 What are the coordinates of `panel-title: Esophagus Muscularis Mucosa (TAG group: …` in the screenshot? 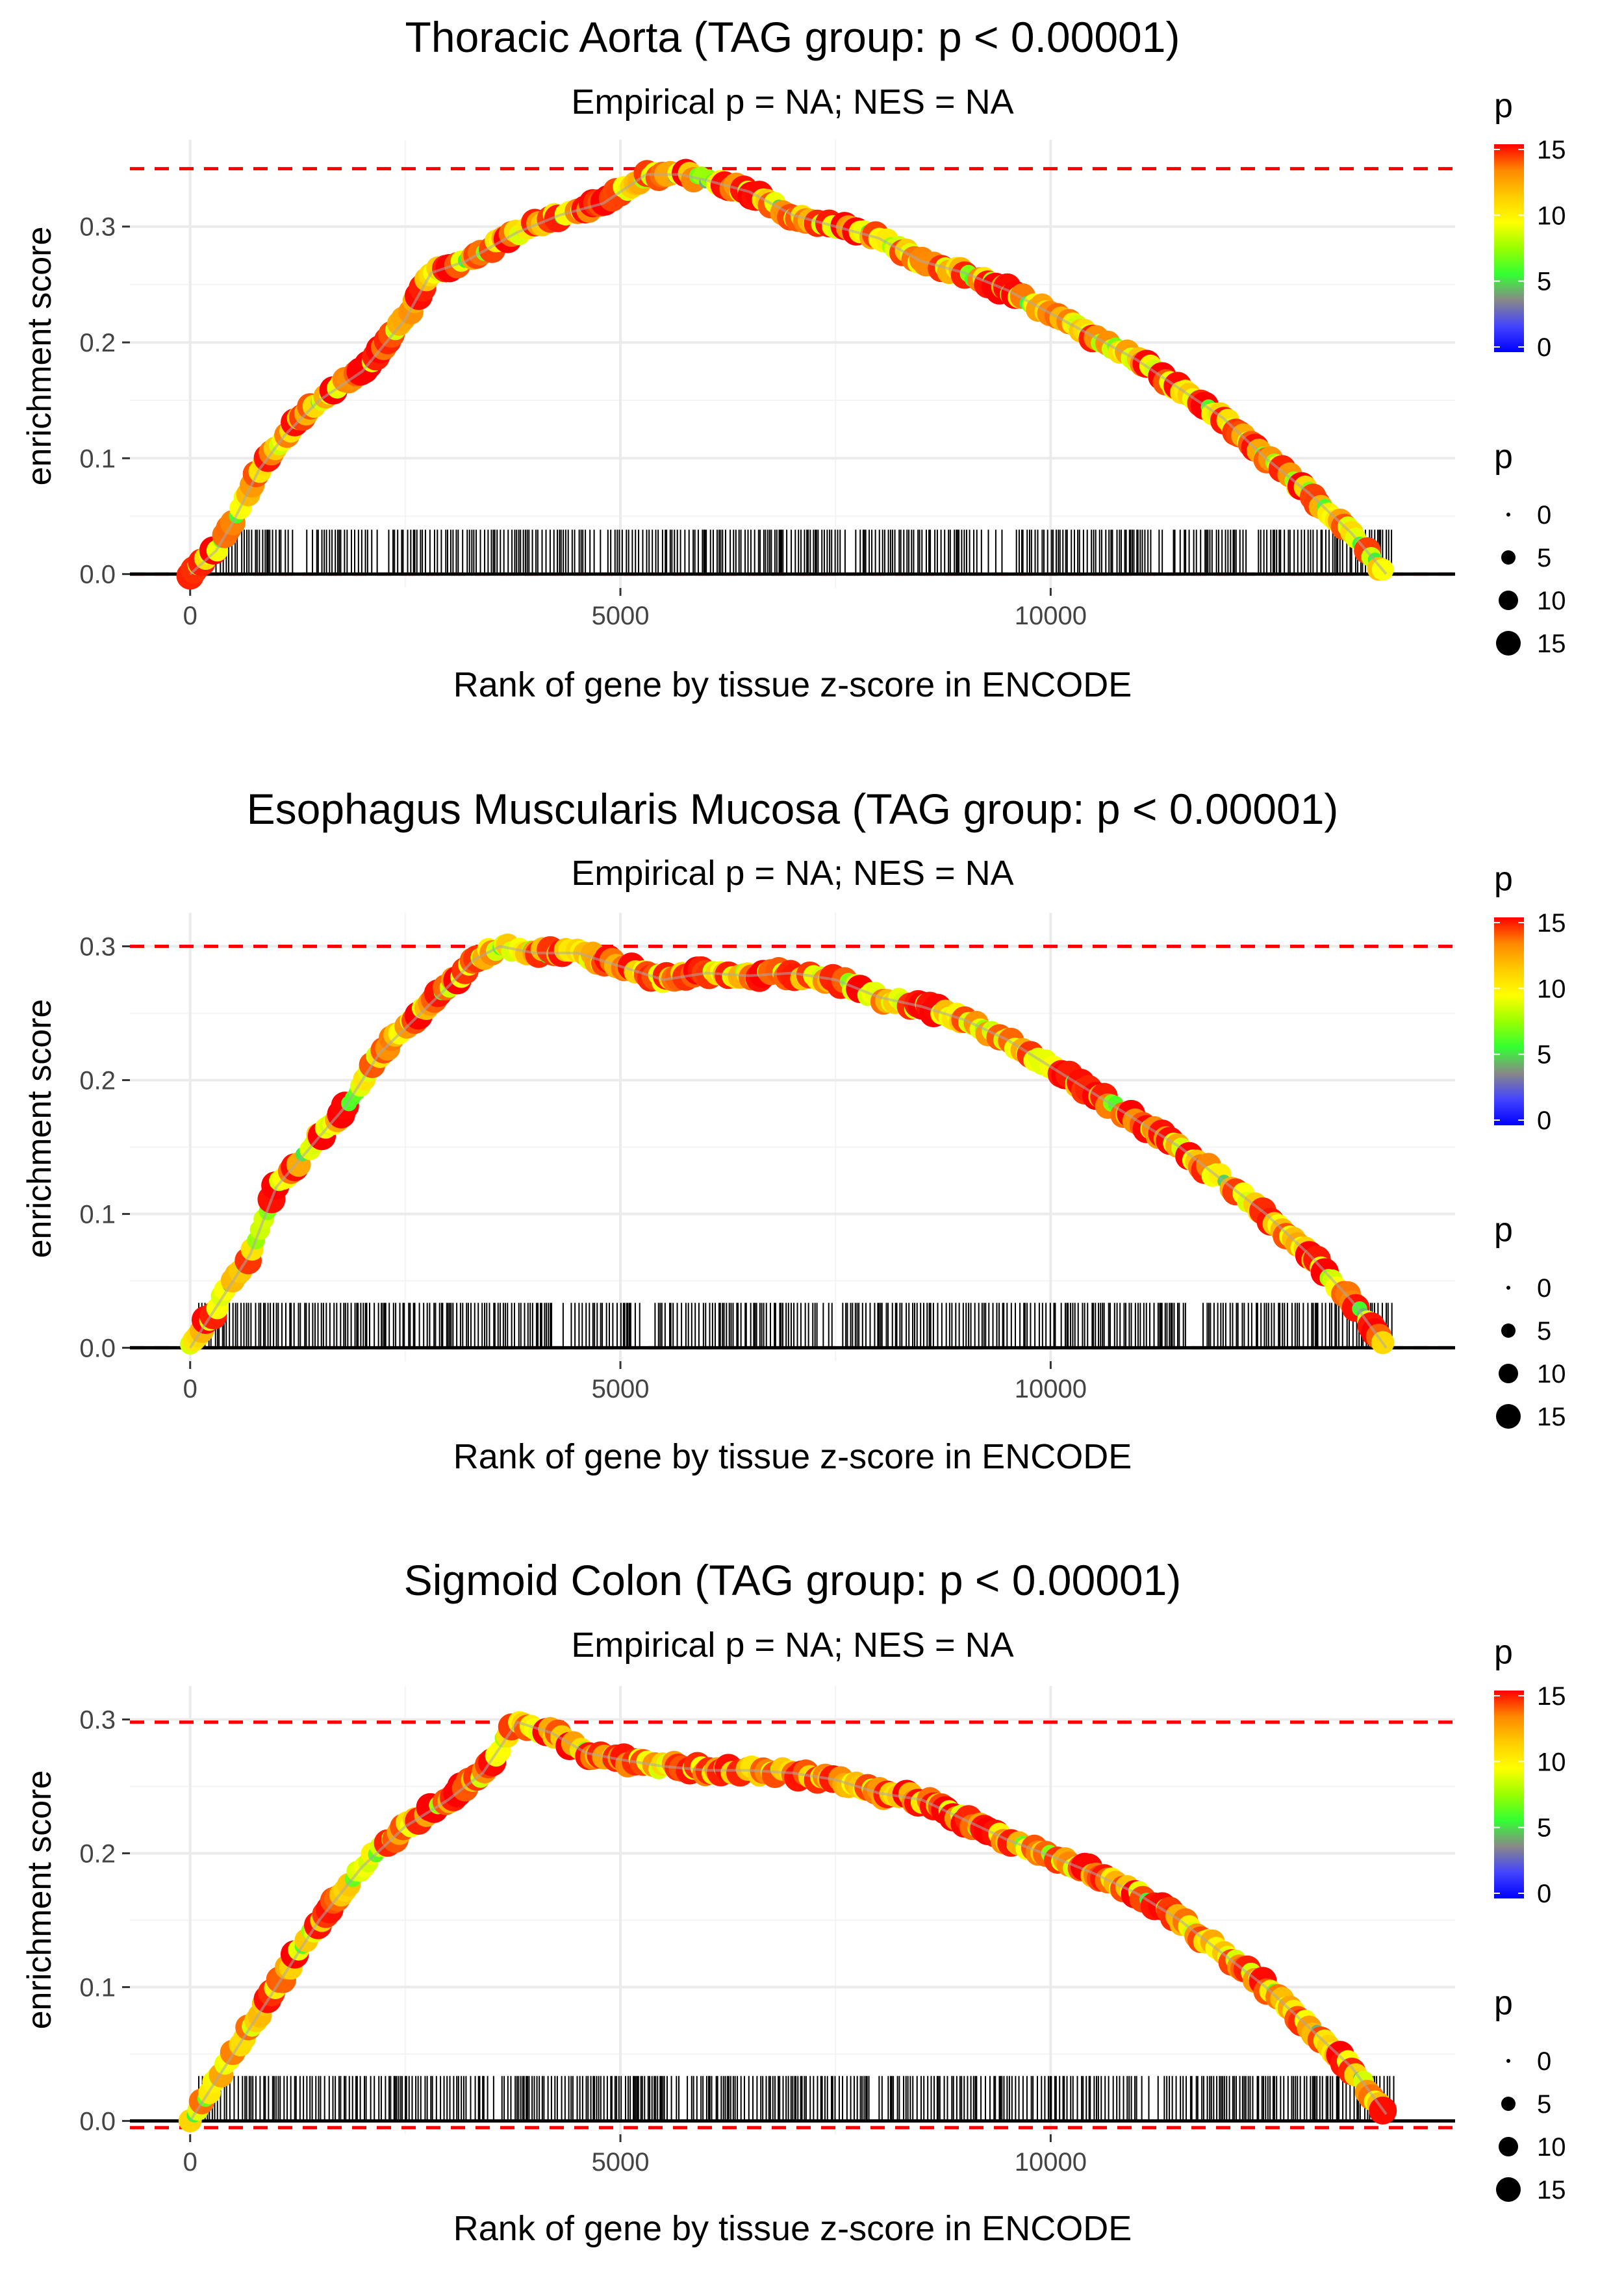 It's located at (793, 809).